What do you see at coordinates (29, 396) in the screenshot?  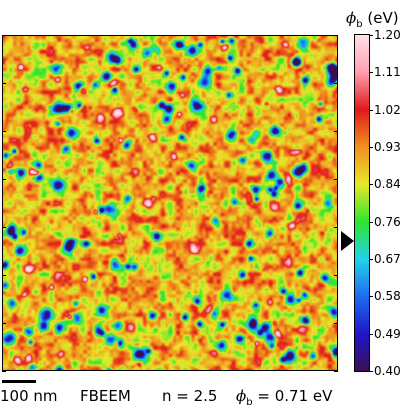 I see `scale-label: 100 nm` at bounding box center [29, 396].